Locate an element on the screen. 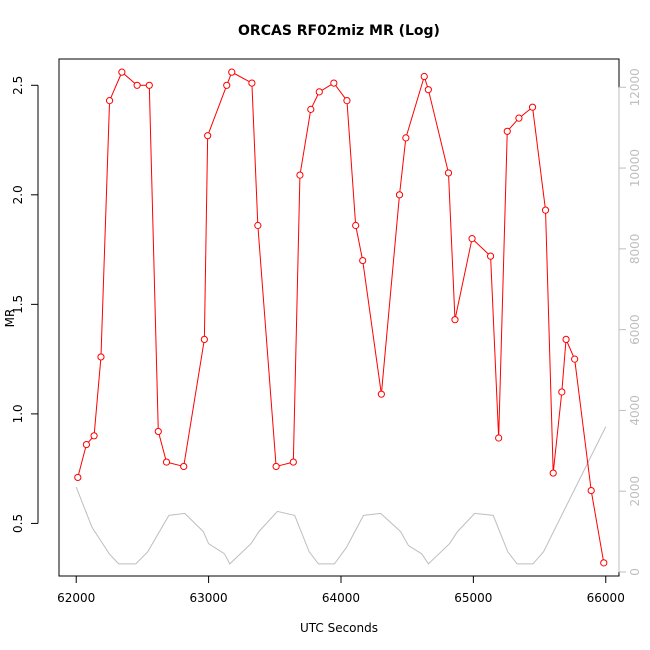 The image size is (650, 650). bottom-tick-label: 66000 is located at coordinates (606, 598).